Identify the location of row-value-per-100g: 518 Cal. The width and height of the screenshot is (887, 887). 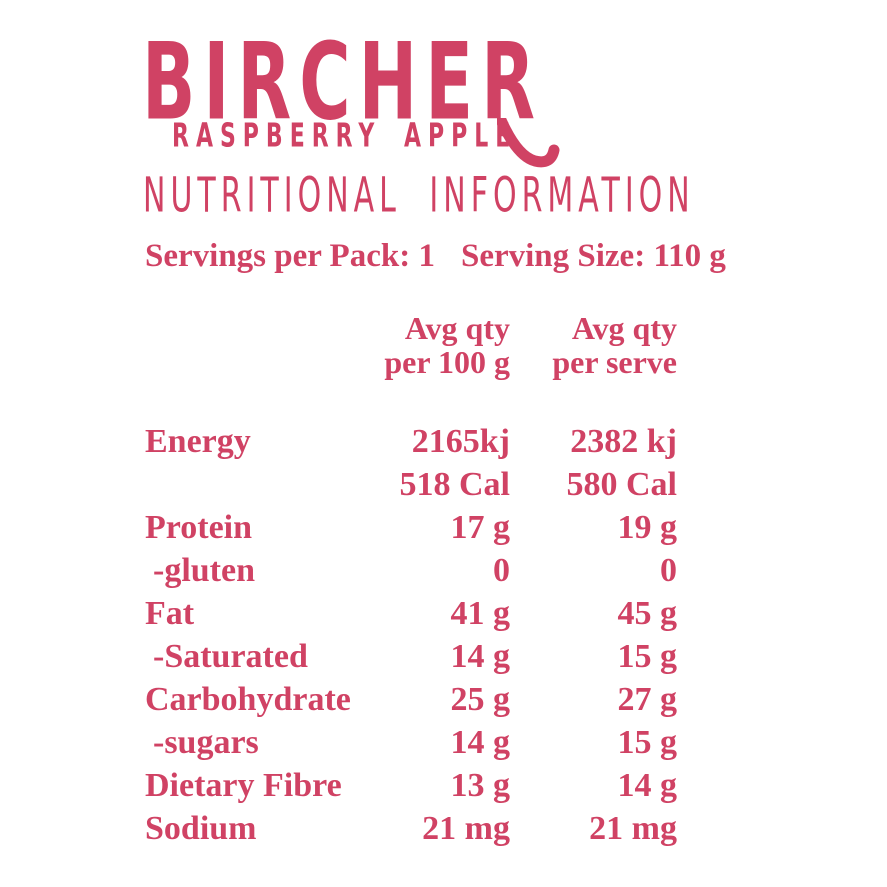
(455, 484).